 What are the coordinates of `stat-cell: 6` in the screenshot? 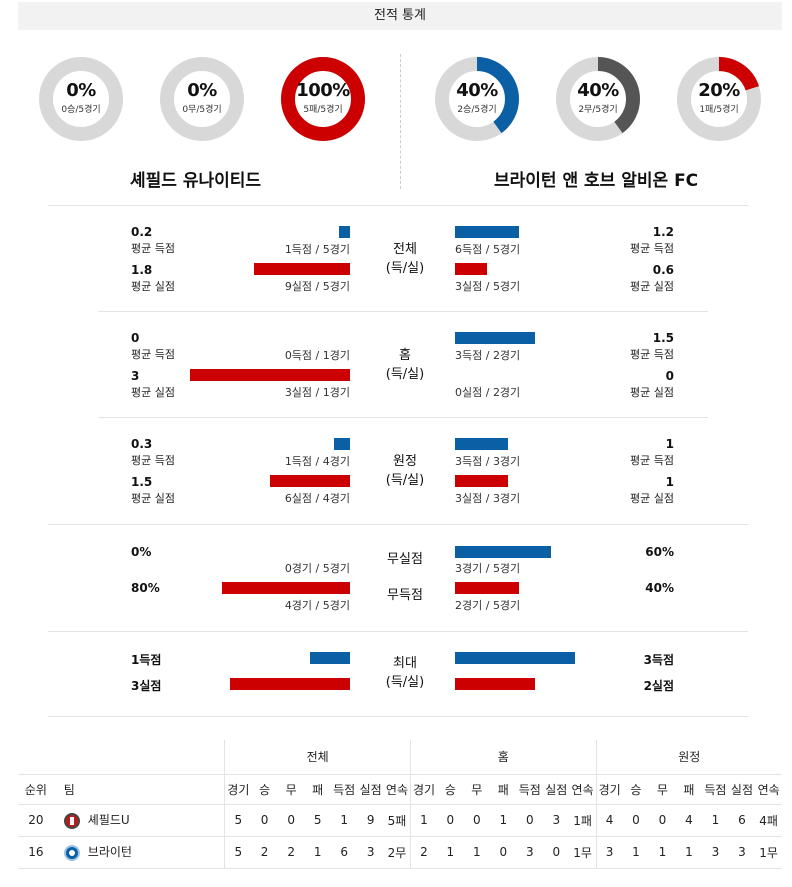 It's located at (742, 820).